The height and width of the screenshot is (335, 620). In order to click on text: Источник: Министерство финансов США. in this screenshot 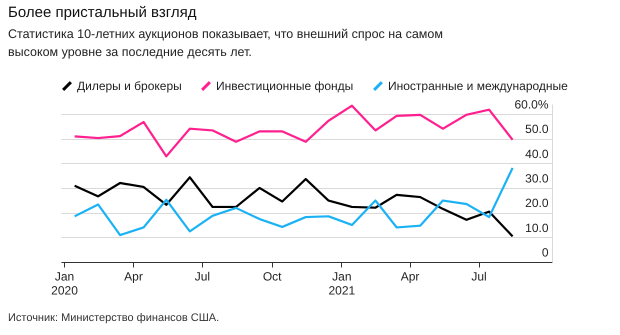, I will do `click(114, 318)`.